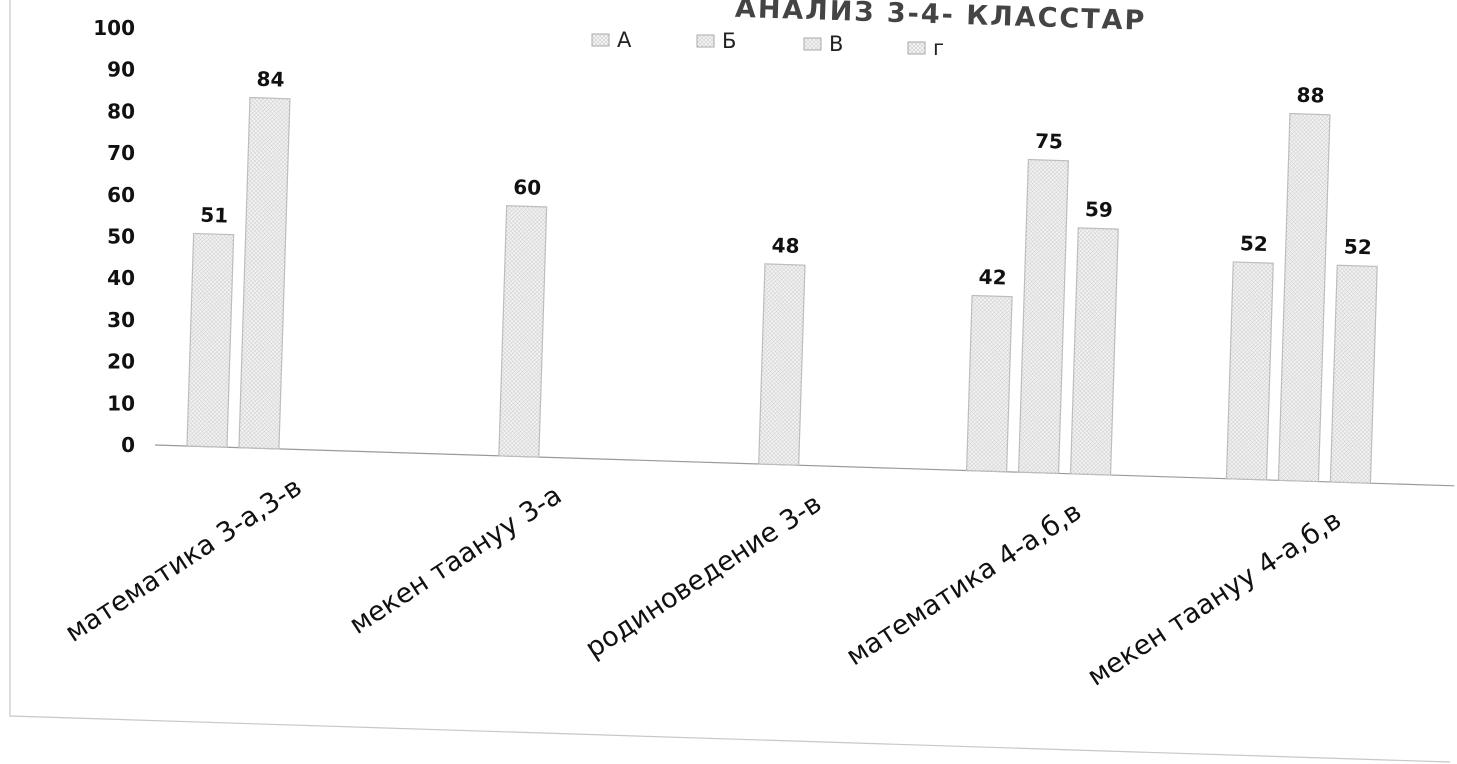 The height and width of the screenshot is (764, 1457). What do you see at coordinates (270, 79) in the screenshot?
I see `data-label: 84` at bounding box center [270, 79].